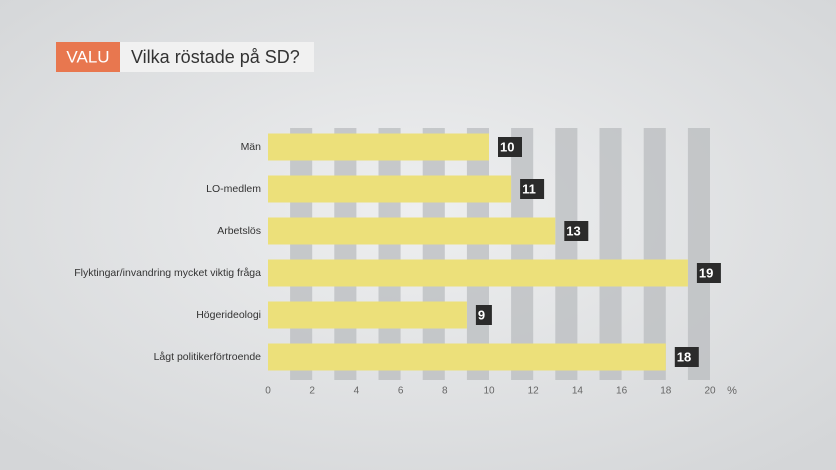 The image size is (836, 470). I want to click on y-tick-label: Män, so click(251, 147).